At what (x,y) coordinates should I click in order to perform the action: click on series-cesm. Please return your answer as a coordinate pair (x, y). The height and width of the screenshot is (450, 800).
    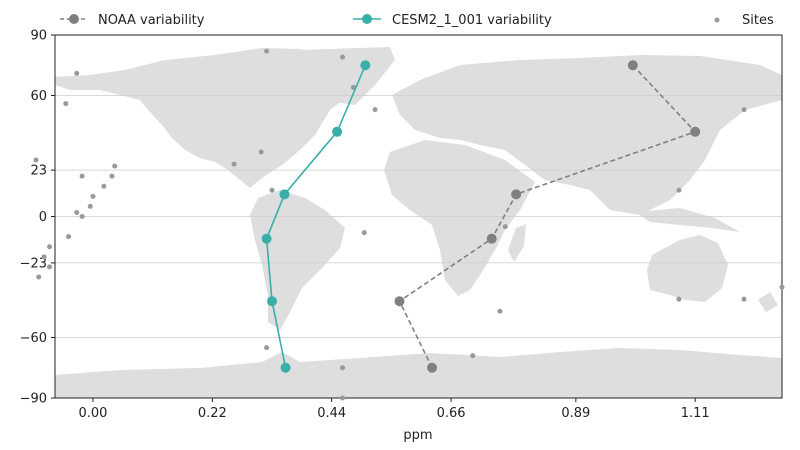
    Looking at the image, I should click on (316, 216).